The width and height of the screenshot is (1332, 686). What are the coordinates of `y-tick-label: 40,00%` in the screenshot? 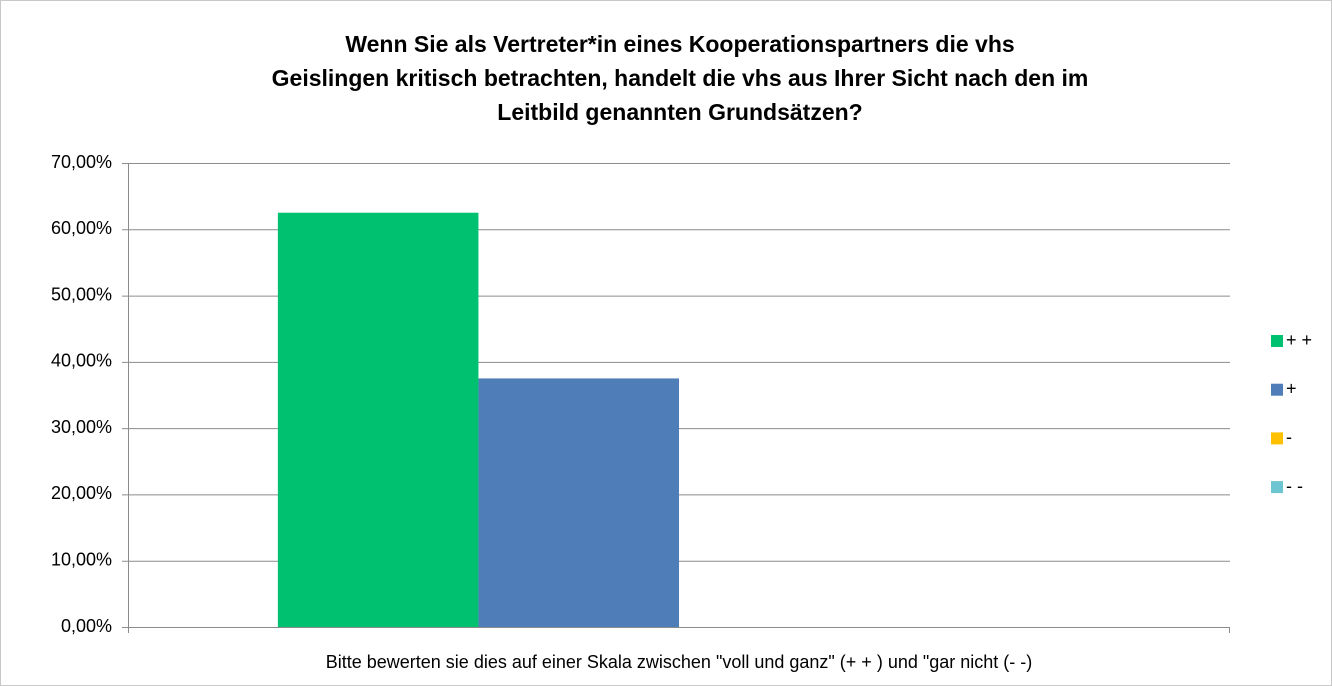 It's located at (81, 361).